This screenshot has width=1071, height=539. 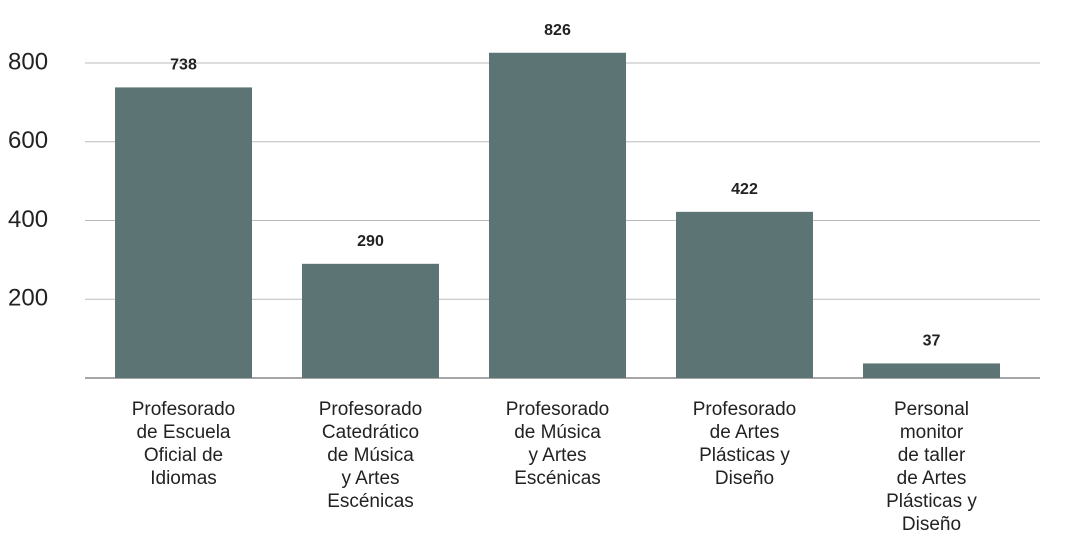 What do you see at coordinates (557, 30) in the screenshot?
I see `value-label: 826` at bounding box center [557, 30].